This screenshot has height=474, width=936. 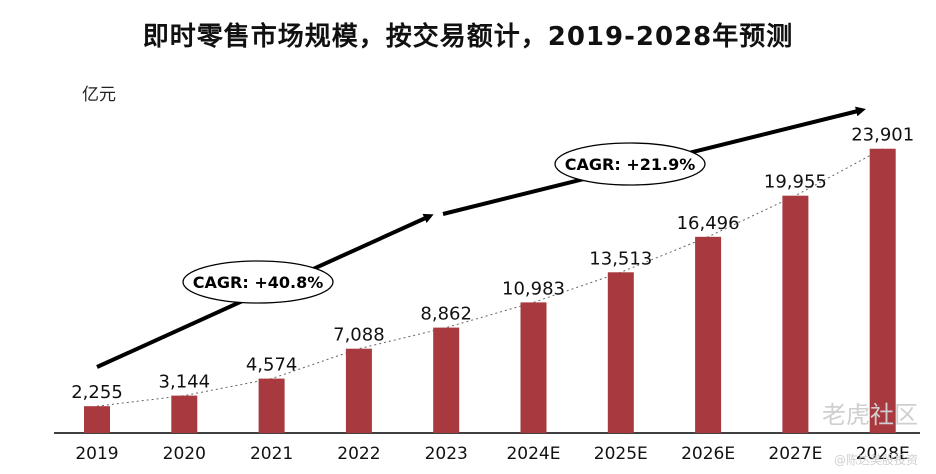 I want to click on watermark-author: @陈达美股投资, so click(x=875, y=460).